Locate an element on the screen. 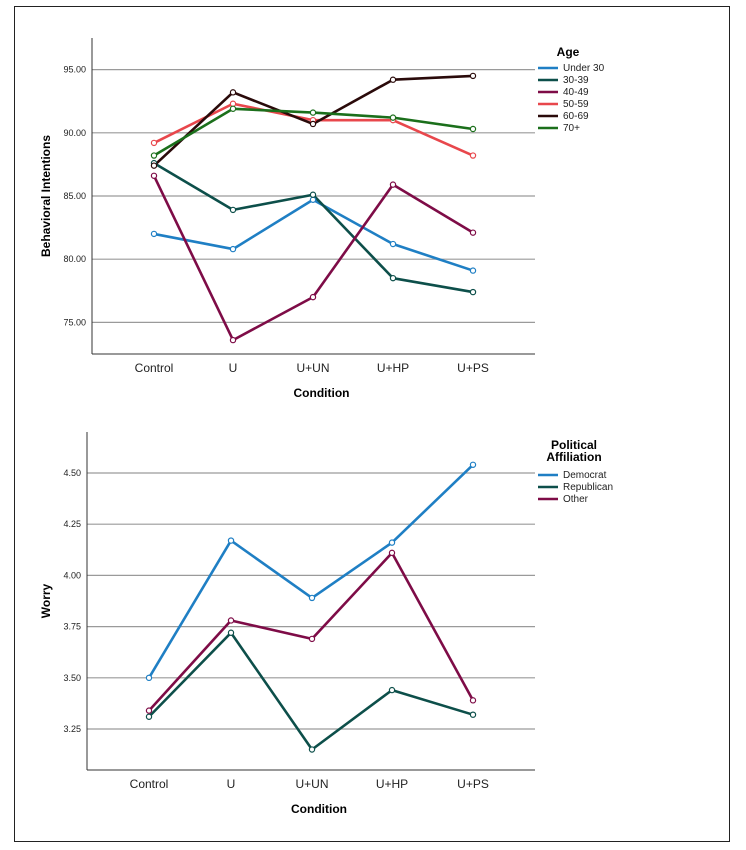  y-axis-title: Worry is located at coordinates (46, 600).